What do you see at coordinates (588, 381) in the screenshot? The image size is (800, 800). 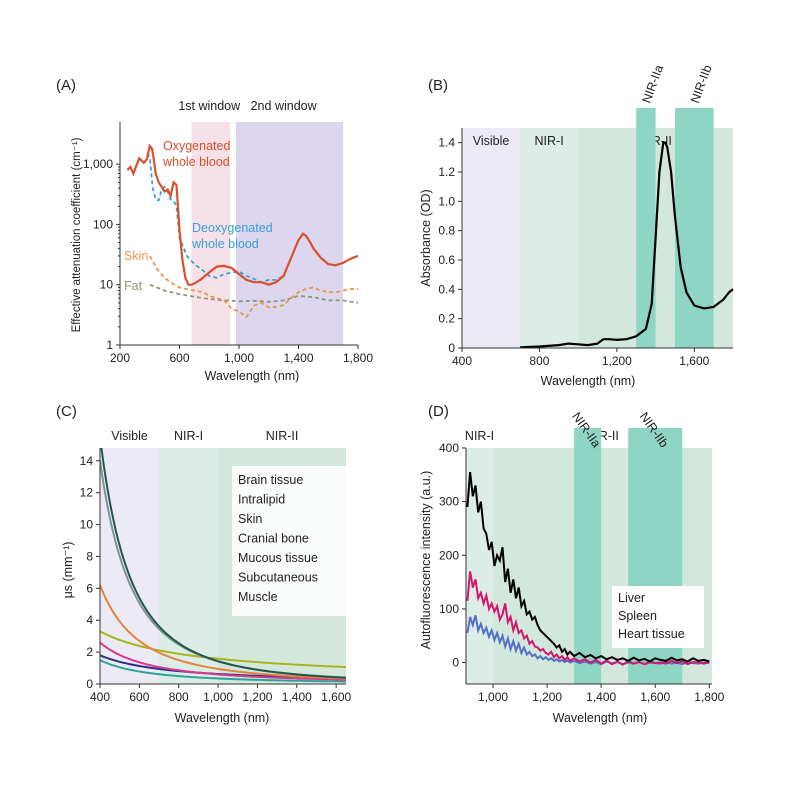 I see `panel-b-xlabel: Wavelength (nm)` at bounding box center [588, 381].